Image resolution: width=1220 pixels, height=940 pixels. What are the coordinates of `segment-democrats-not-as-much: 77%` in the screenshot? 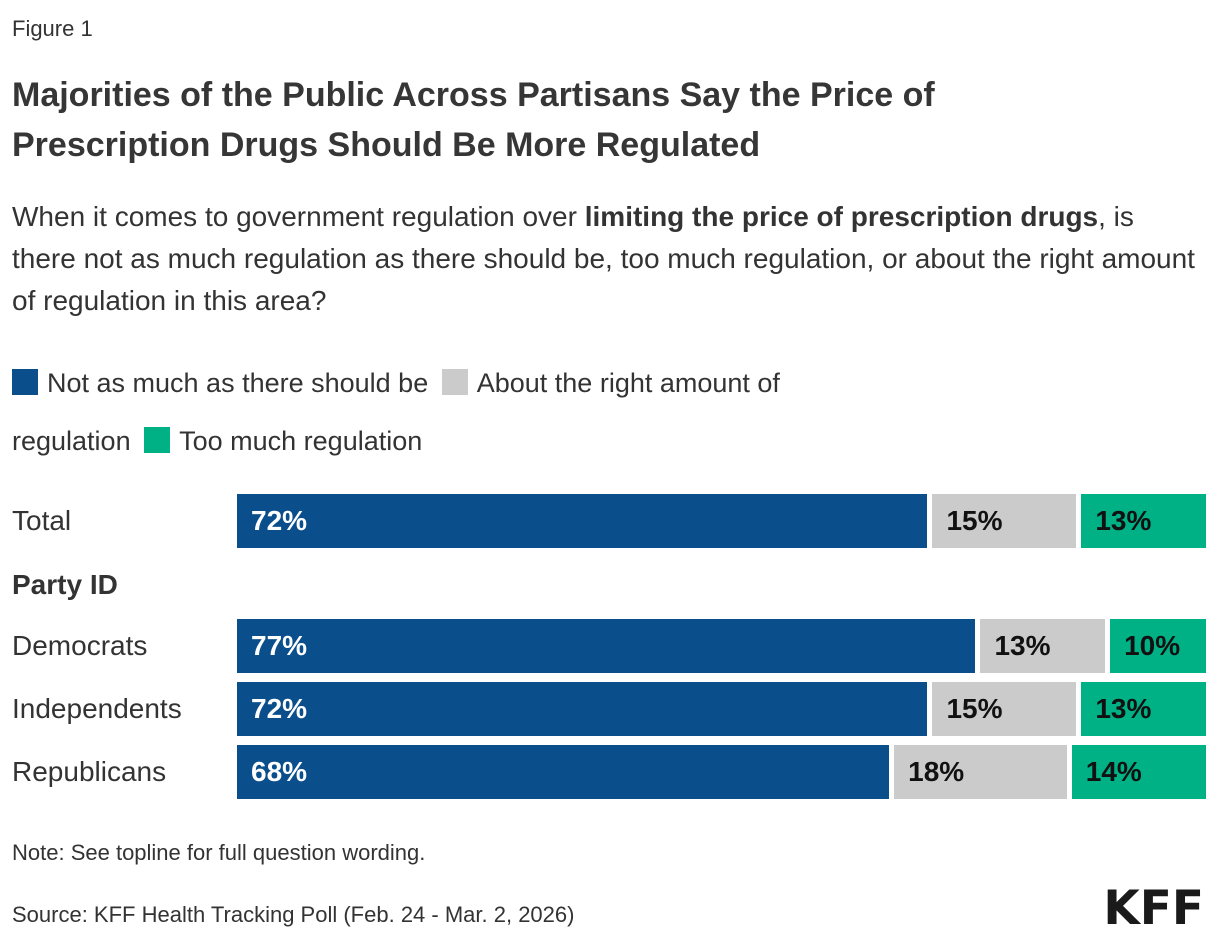 It's located at (606, 646).